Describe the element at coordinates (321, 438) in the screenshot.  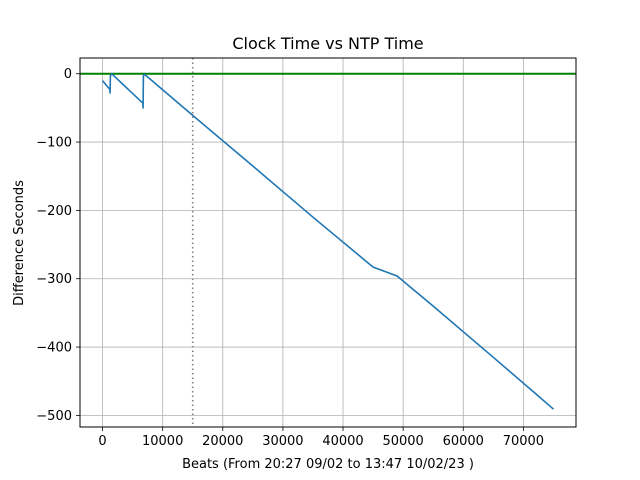
I see `x-axis: 0 10000 20000 30000 40000 50000 60000 70000` at that location.